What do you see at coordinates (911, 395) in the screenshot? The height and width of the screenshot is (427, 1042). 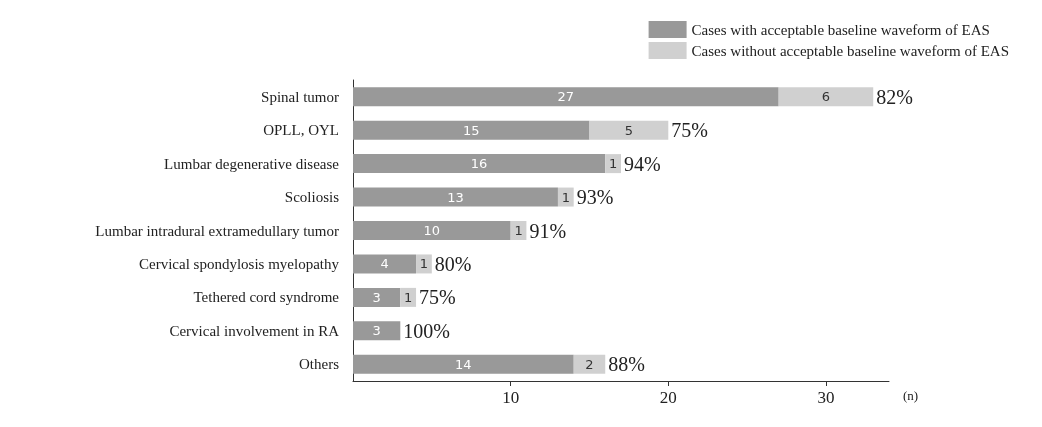 I see `x-axis-title: (n)` at bounding box center [911, 395].